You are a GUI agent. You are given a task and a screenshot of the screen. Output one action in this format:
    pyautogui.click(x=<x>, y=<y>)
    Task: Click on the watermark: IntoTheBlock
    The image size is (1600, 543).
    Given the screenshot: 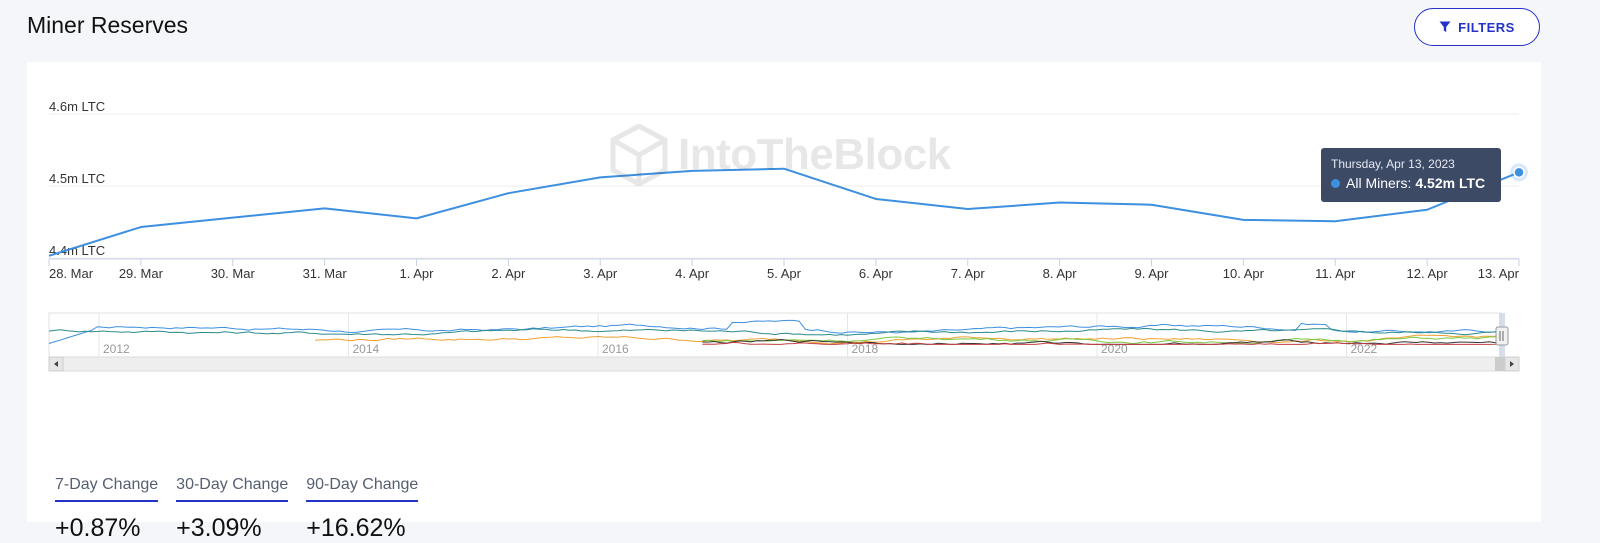 What is the action you would take?
    pyautogui.click(x=780, y=155)
    